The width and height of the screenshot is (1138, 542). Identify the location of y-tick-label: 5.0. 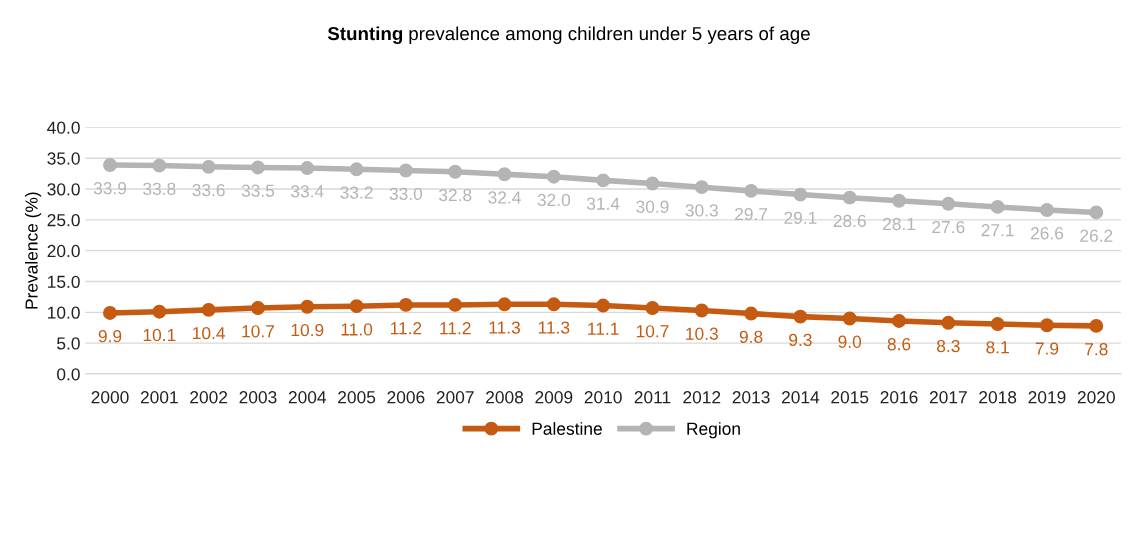
(68, 343).